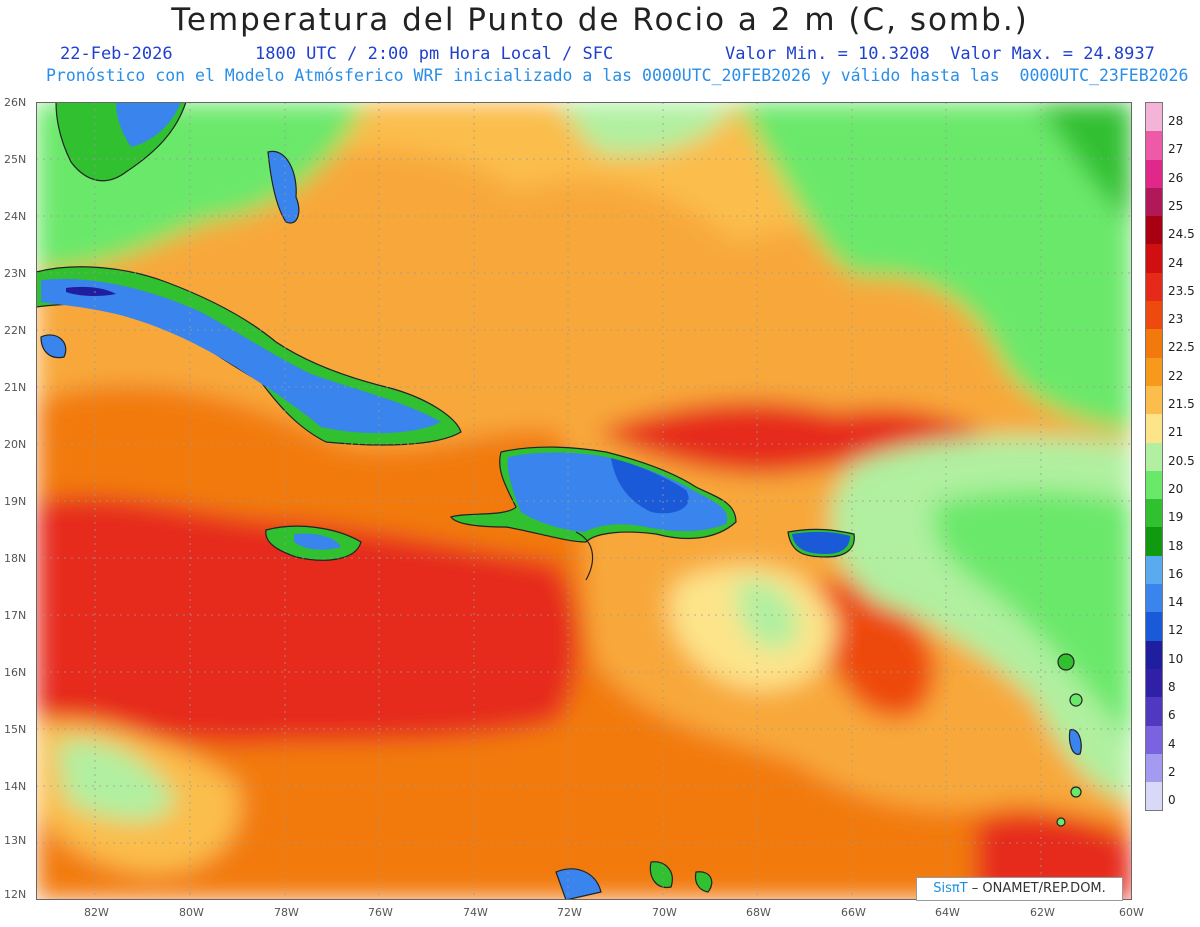 This screenshot has height=927, width=1200. I want to click on forecast-date: 22-Feb-2026, so click(116, 54).